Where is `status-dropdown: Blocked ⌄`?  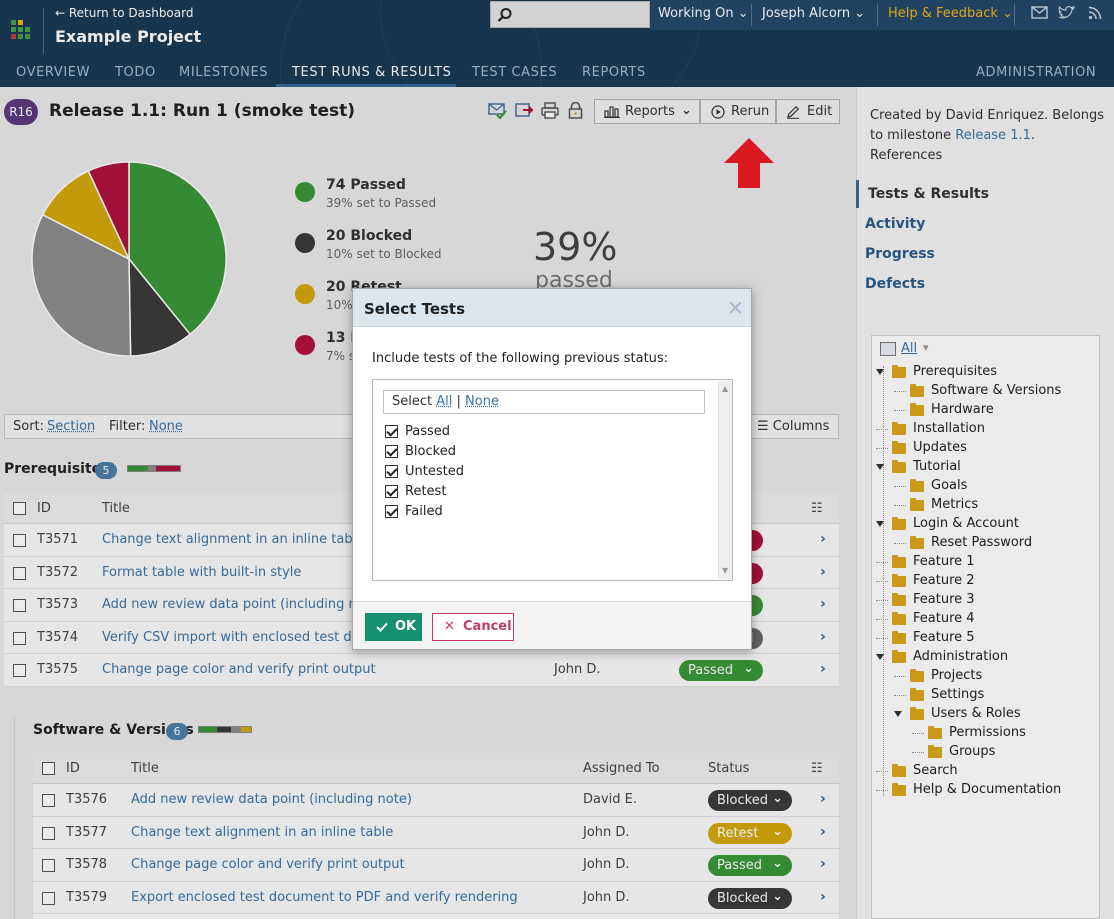 status-dropdown: Blocked ⌄ is located at coordinates (750, 800).